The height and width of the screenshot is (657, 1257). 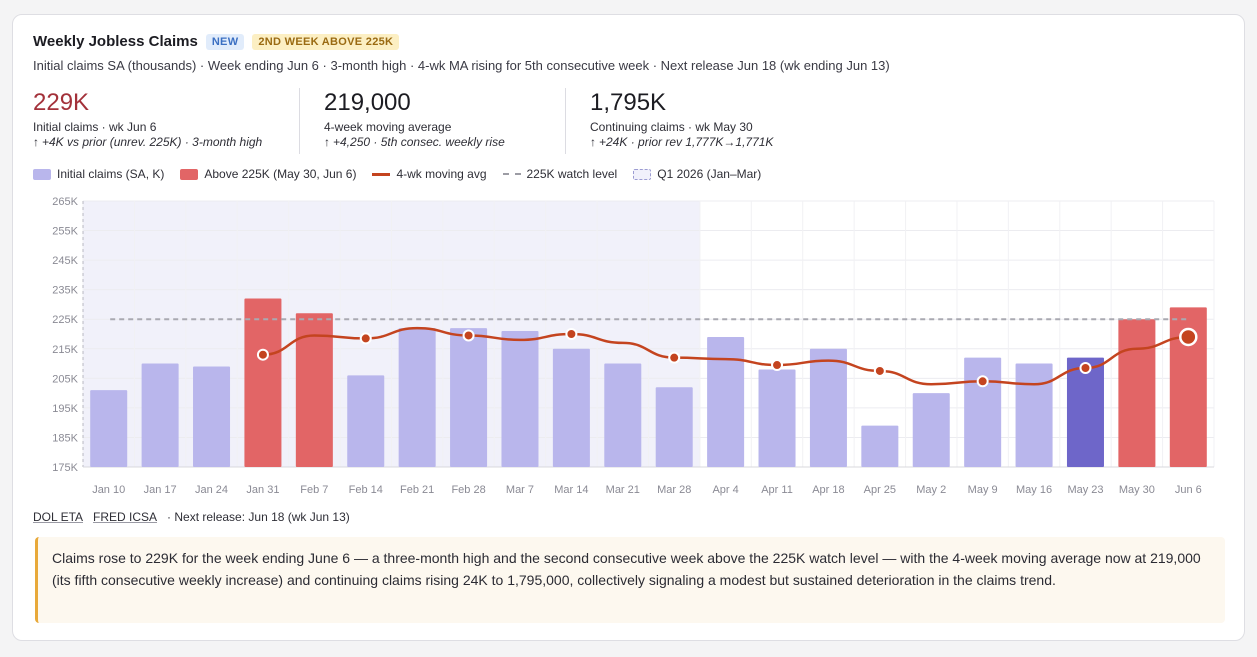 I want to click on x-tick-label: Mar 7, so click(x=520, y=490).